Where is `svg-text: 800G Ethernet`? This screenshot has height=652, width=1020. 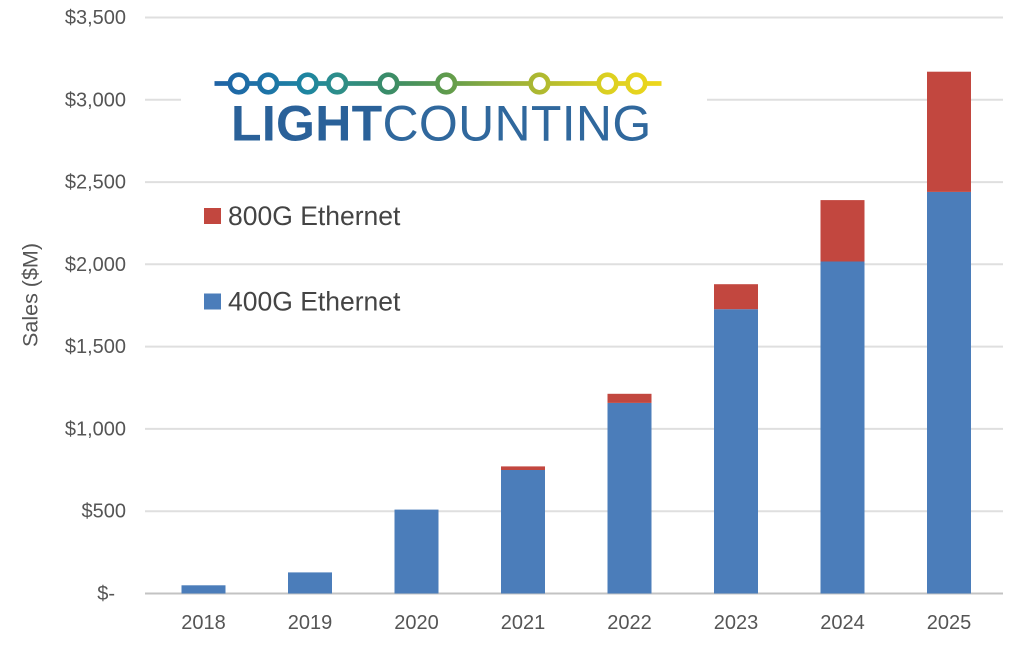
svg-text: 800G Ethernet is located at coordinates (314, 216).